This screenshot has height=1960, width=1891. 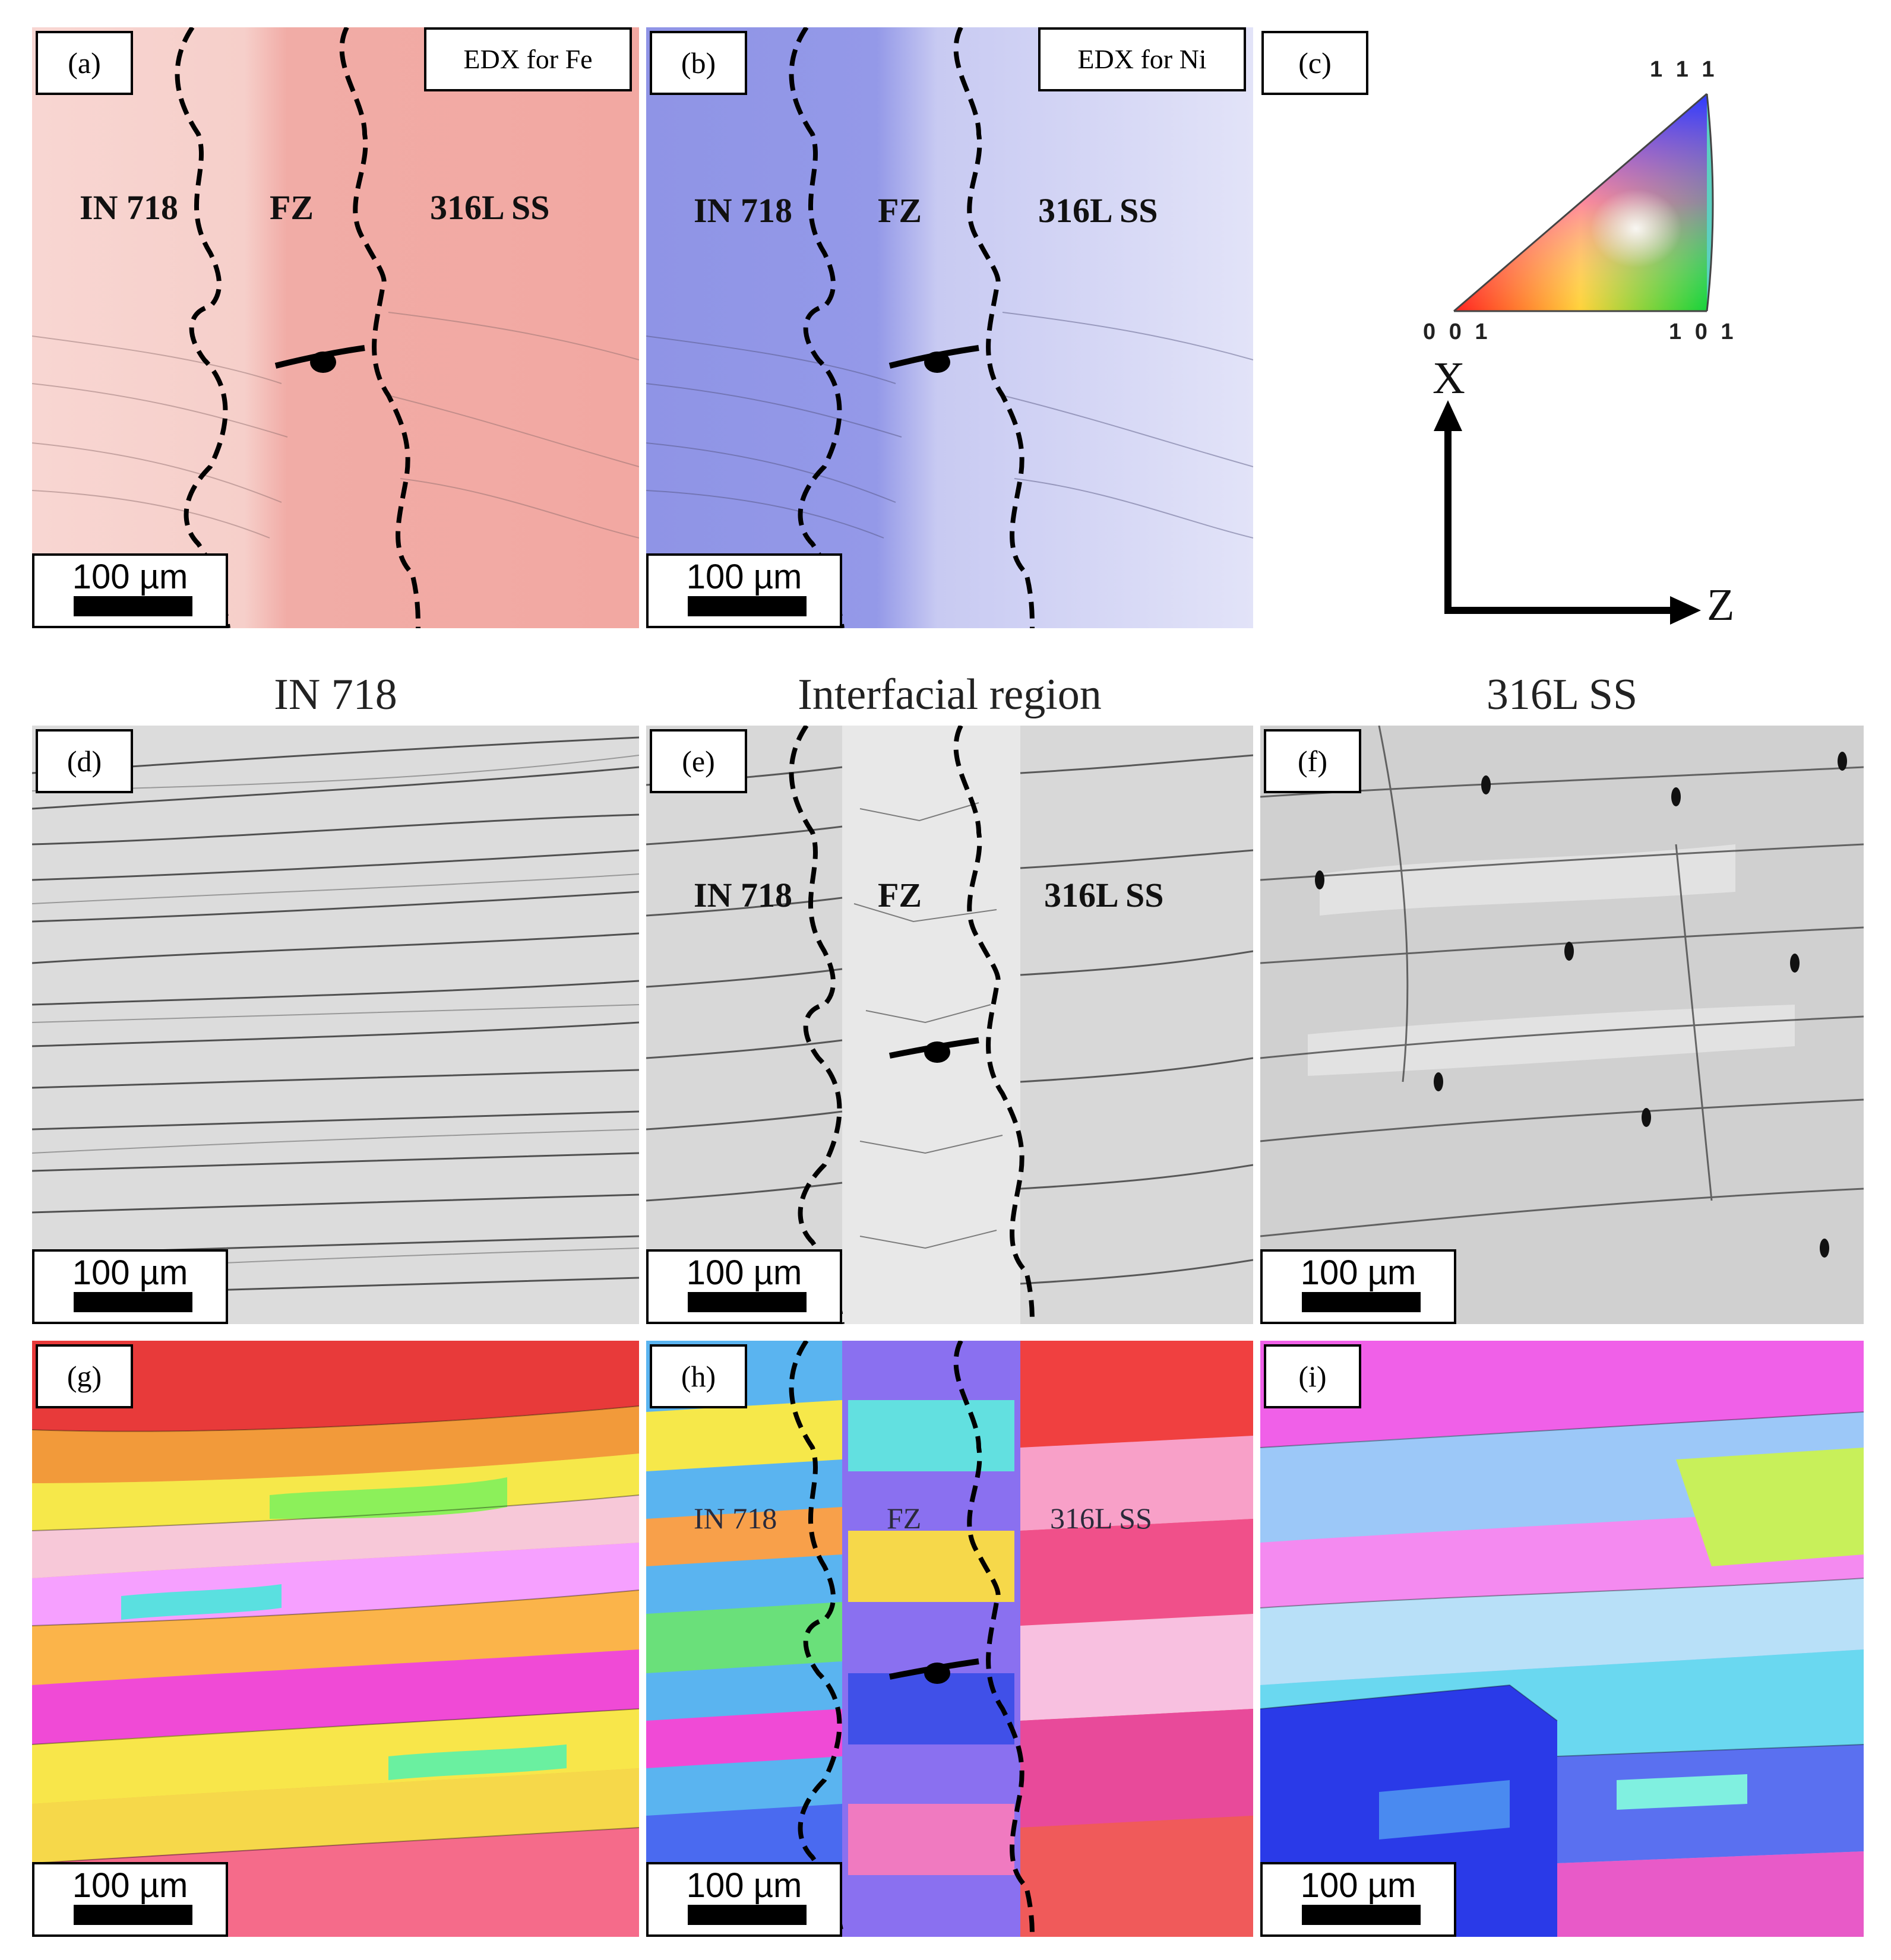 I want to click on ipf-map-316l, so click(x=1562, y=1639).